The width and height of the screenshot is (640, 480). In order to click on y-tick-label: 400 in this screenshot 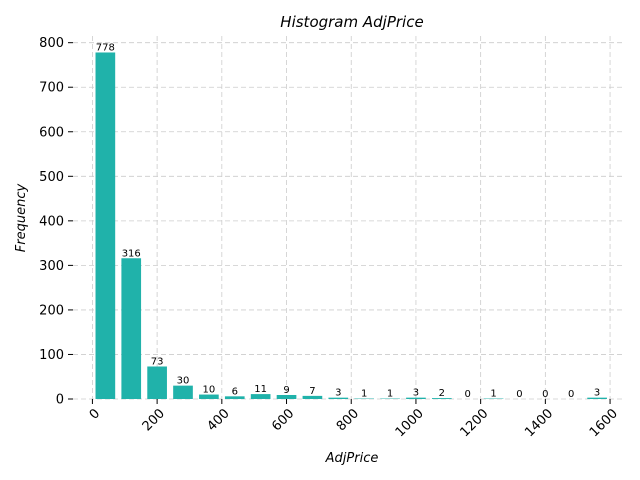, I will do `click(51, 221)`.